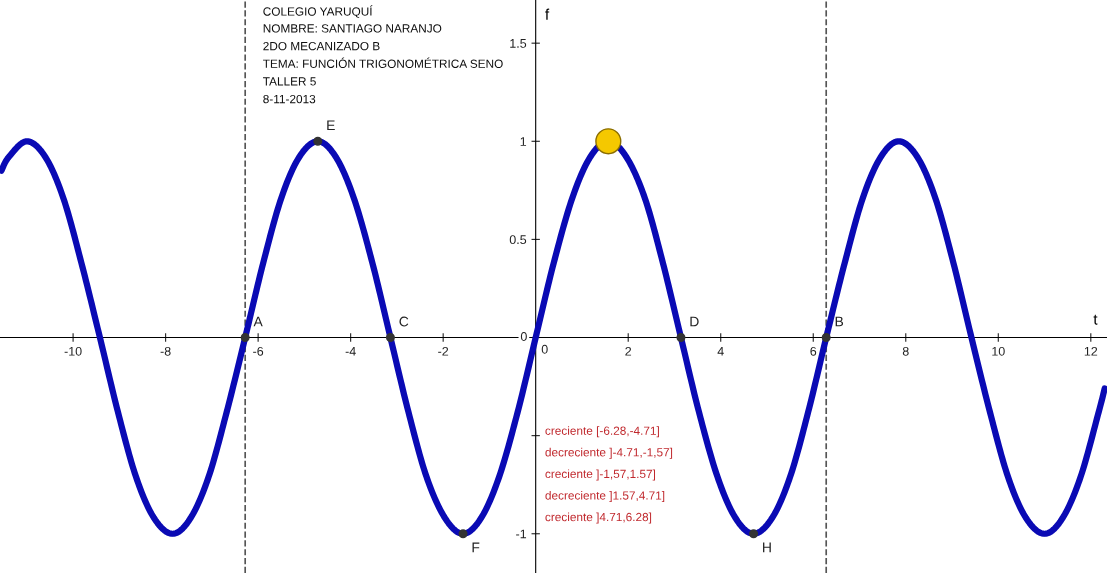 The width and height of the screenshot is (1107, 573). Describe the element at coordinates (258, 321) in the screenshot. I see `annotation: A` at that location.